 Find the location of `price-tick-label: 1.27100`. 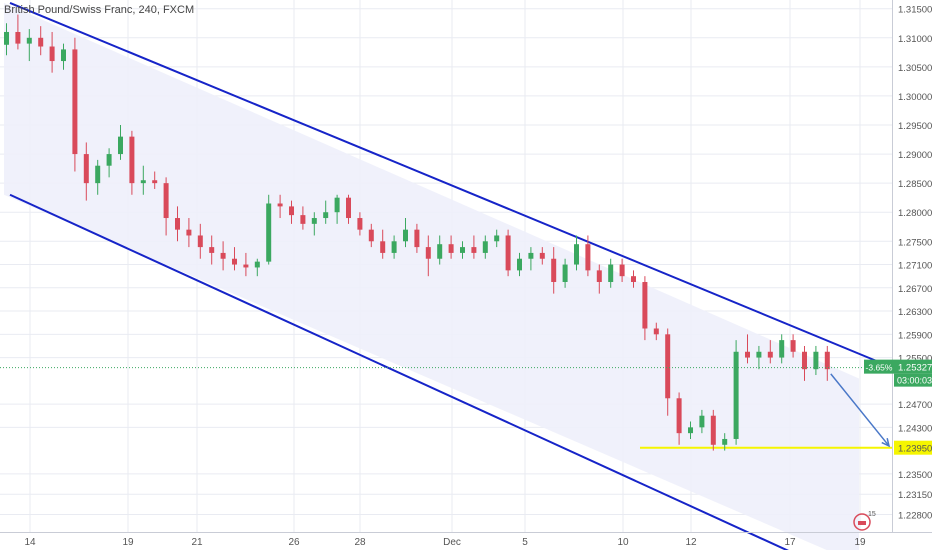

price-tick-label: 1.27100 is located at coordinates (915, 266).